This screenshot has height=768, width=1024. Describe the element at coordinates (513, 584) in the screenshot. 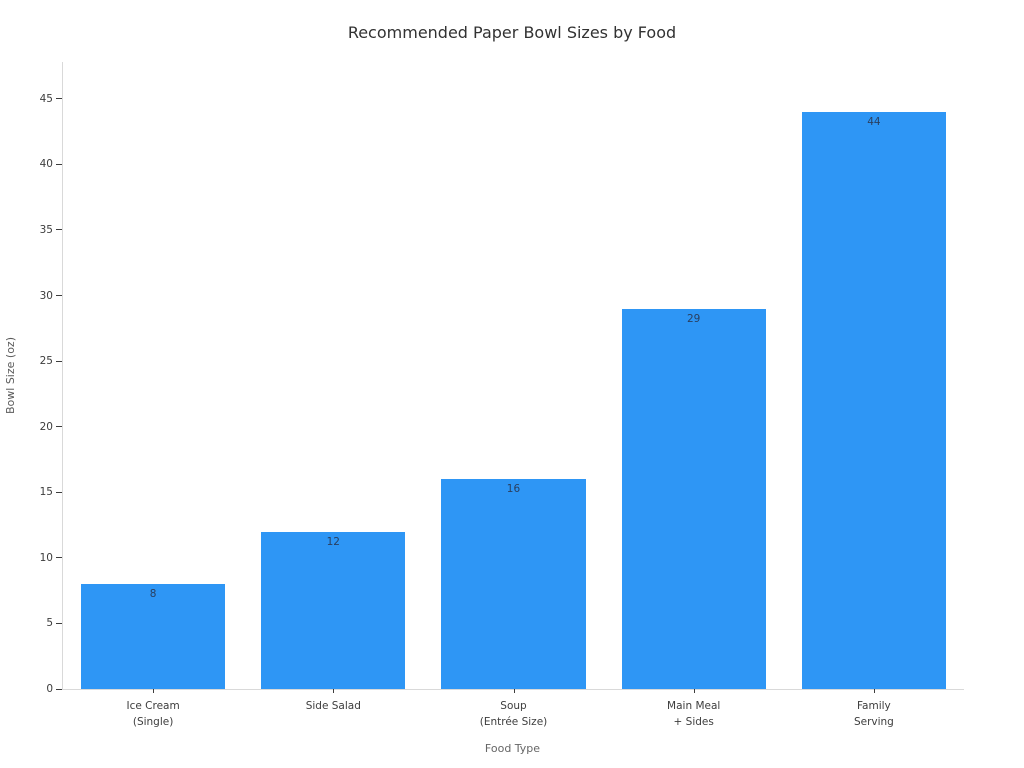

I see `bar: 16` at that location.